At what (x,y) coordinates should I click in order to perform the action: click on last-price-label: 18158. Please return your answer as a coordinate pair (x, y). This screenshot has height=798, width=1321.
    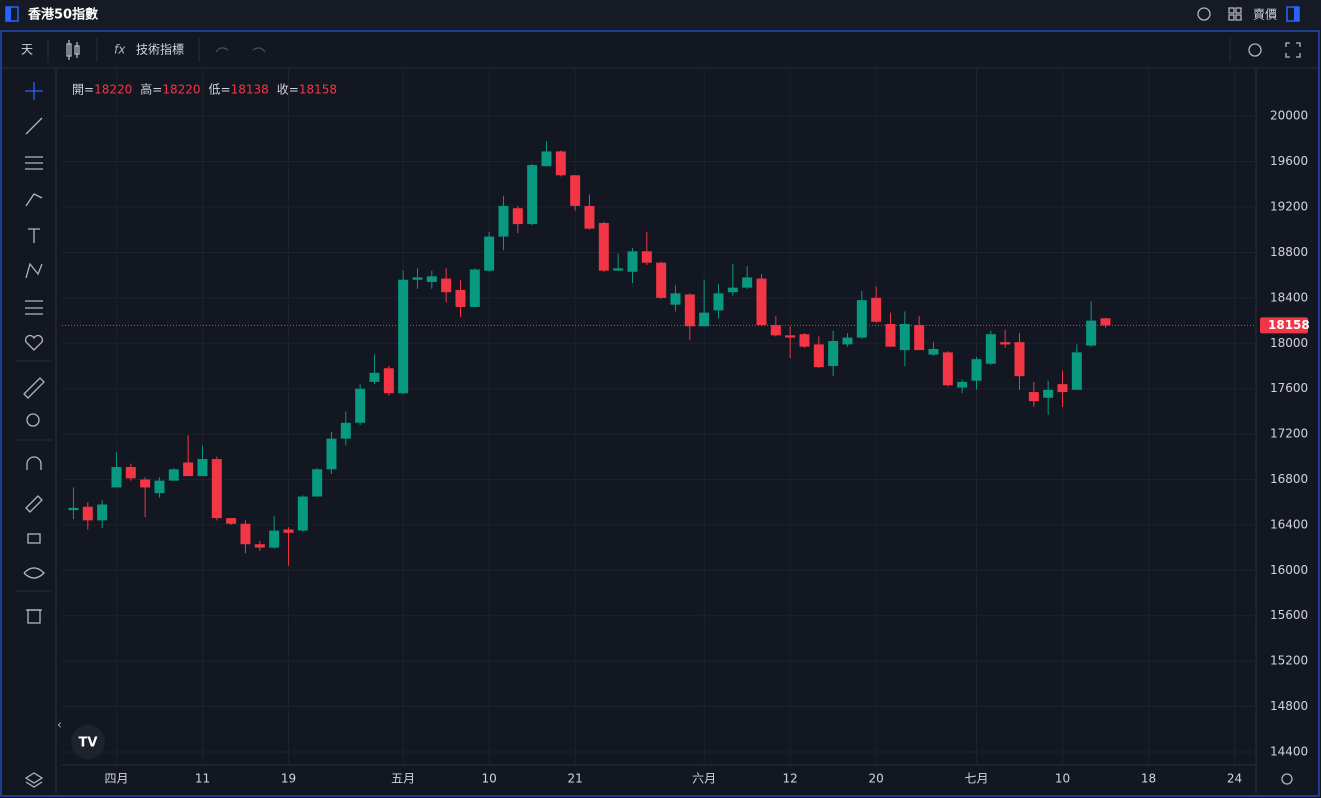
    Looking at the image, I should click on (1289, 325).